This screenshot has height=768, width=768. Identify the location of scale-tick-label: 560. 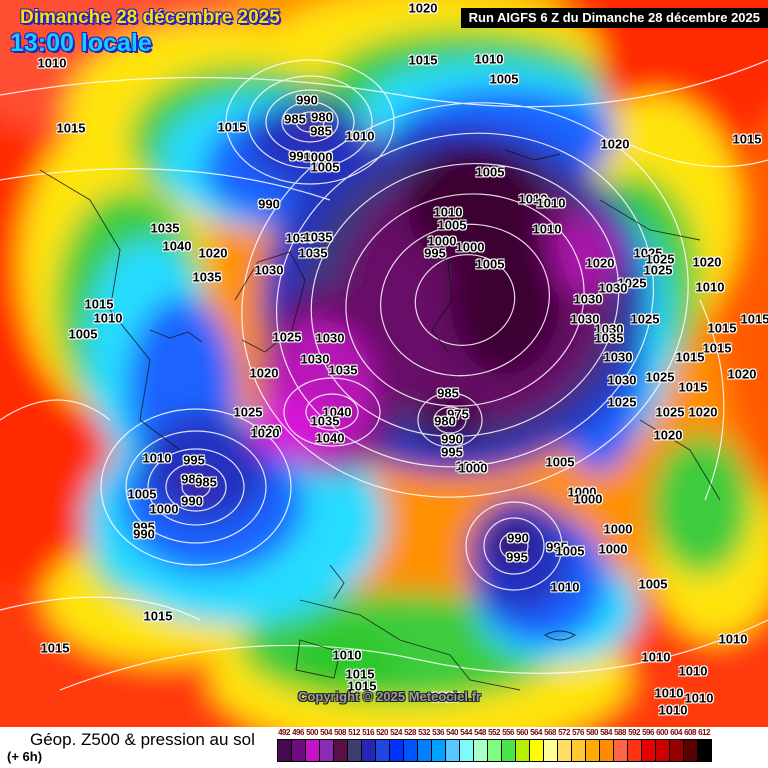
(522, 732).